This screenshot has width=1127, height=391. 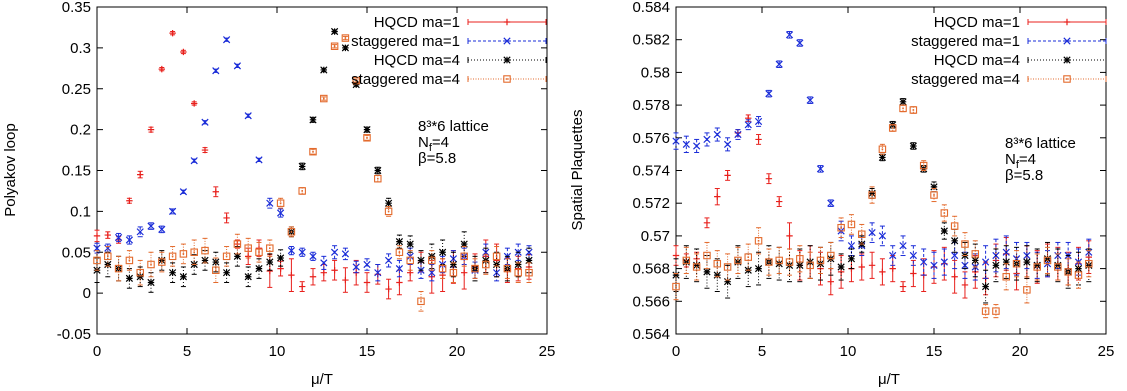 What do you see at coordinates (423, 142) in the screenshot?
I see `flavor-symbol: N` at bounding box center [423, 142].